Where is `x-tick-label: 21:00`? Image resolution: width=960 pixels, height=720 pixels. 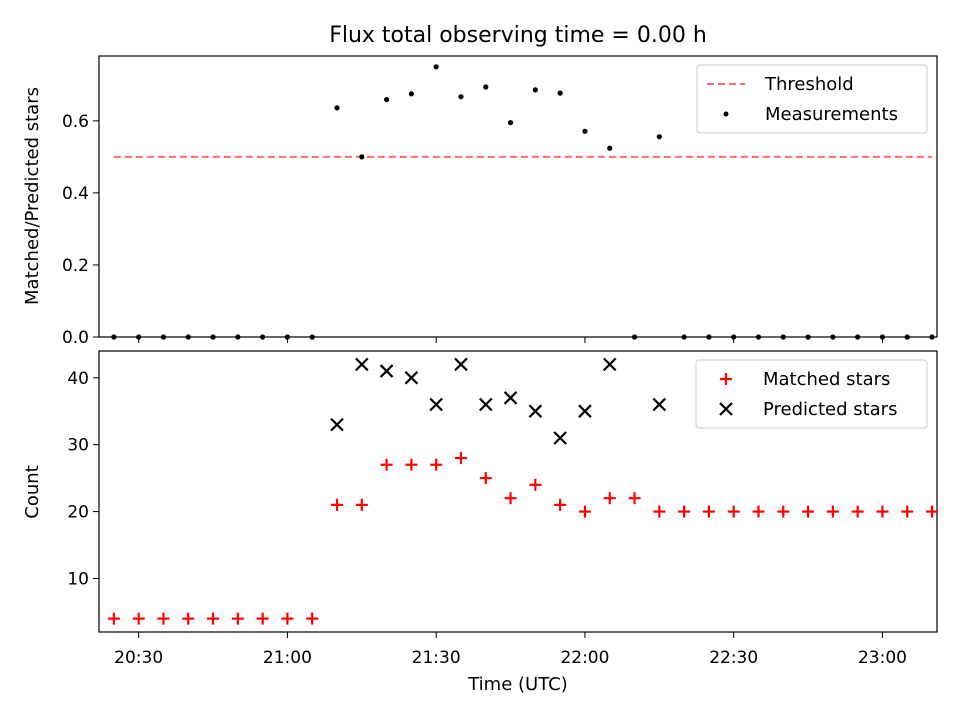
x-tick-label: 21:00 is located at coordinates (287, 658).